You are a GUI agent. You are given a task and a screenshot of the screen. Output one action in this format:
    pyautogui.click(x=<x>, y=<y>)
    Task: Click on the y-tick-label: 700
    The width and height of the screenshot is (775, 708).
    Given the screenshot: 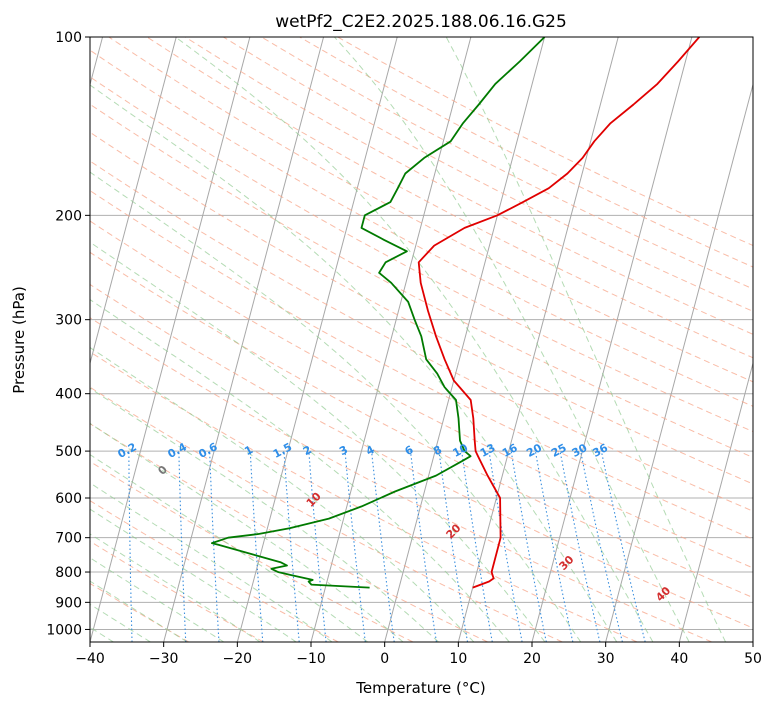 What is the action you would take?
    pyautogui.click(x=68, y=539)
    